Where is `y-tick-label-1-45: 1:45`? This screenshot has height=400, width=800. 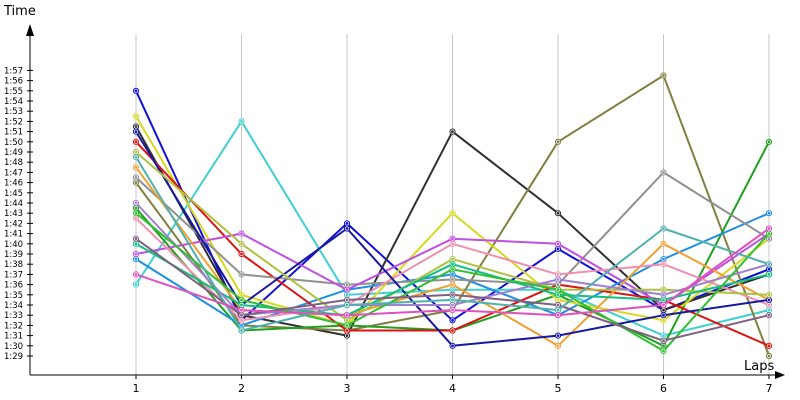 y-tick-label-1-45: 1:45 is located at coordinates (13, 194).